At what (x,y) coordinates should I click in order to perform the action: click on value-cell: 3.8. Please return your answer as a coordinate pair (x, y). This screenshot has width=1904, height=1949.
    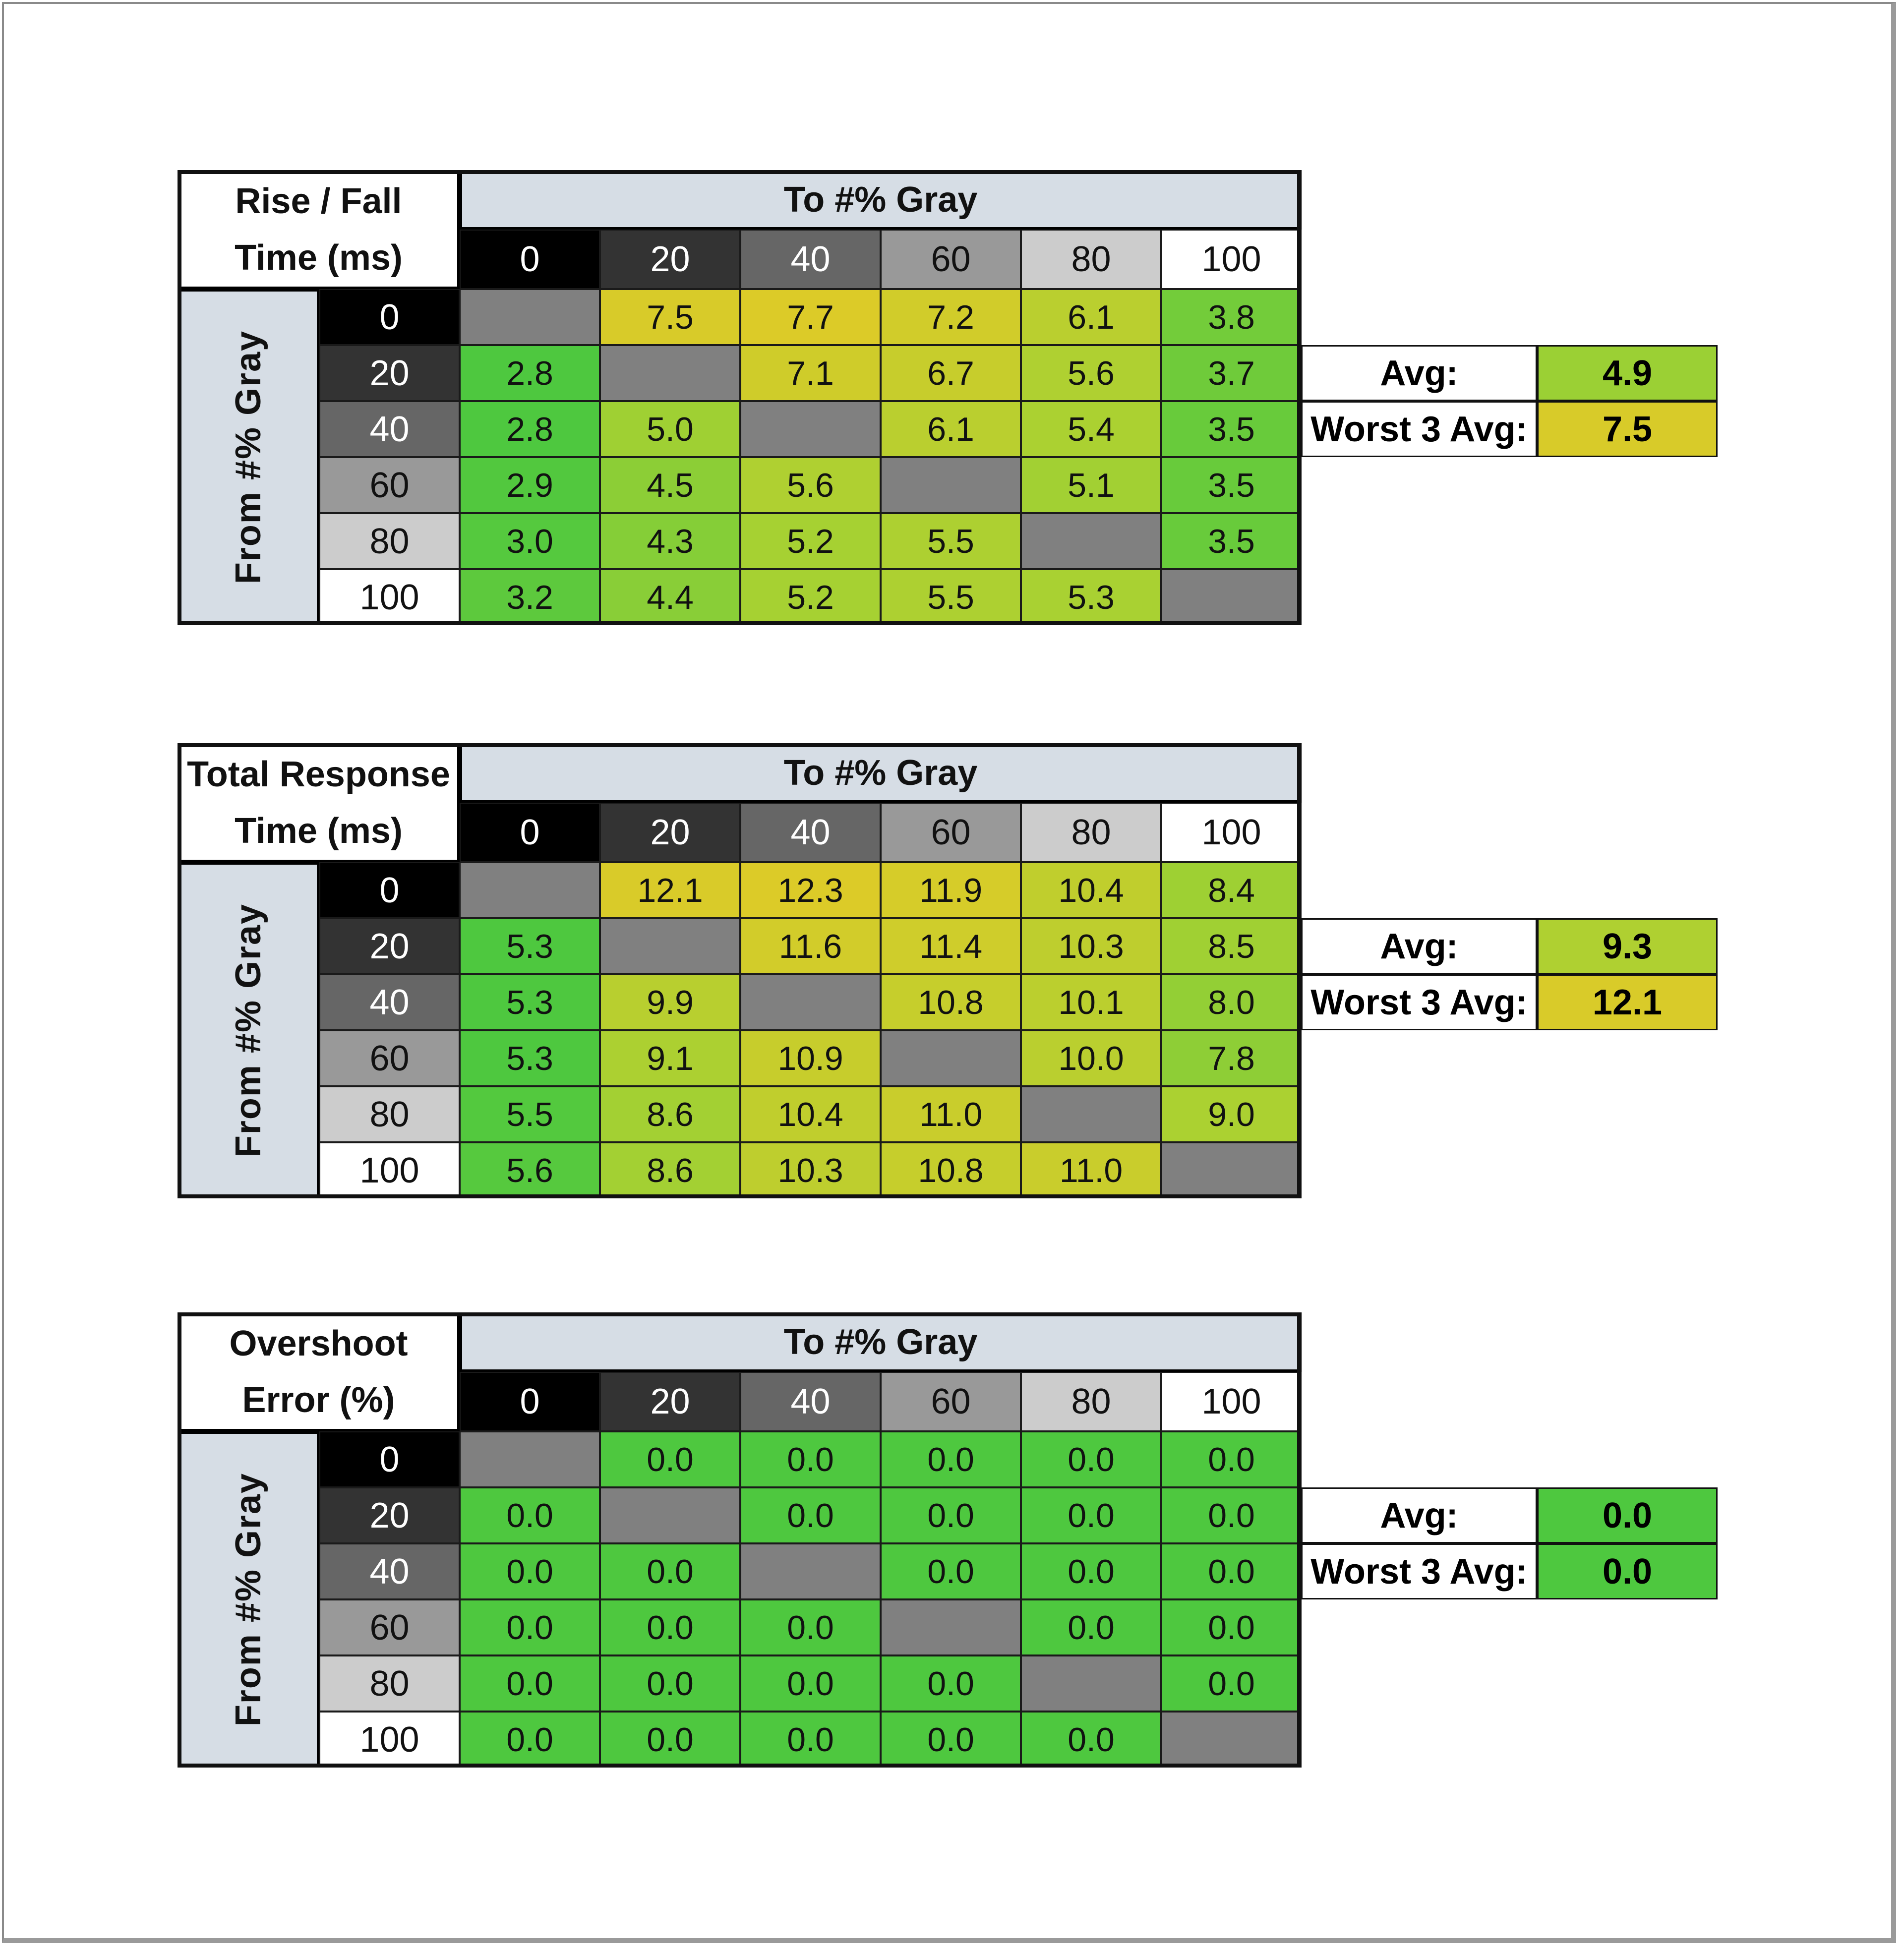
    Looking at the image, I should click on (1231, 317).